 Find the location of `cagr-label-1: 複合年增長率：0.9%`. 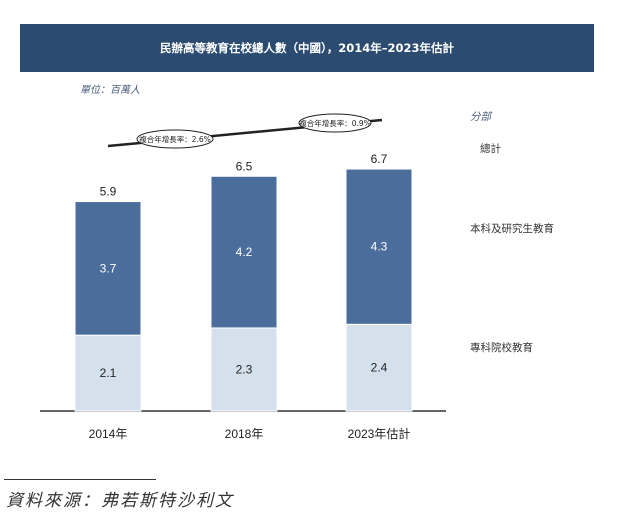

cagr-label-1: 複合年增長率：0.9% is located at coordinates (335, 123).